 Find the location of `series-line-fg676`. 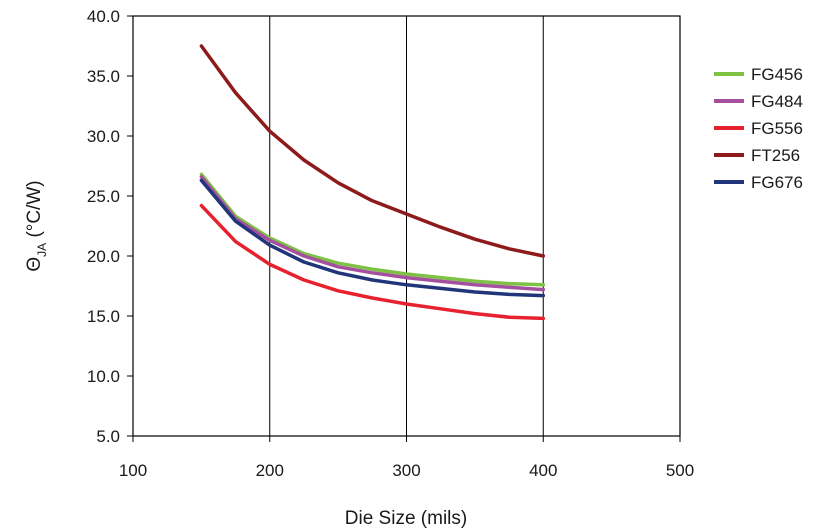

series-line-fg676 is located at coordinates (372, 238).